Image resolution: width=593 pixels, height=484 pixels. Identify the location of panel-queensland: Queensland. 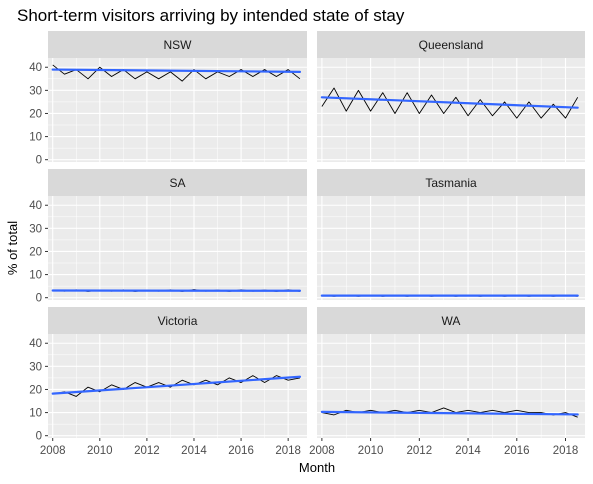
(451, 96).